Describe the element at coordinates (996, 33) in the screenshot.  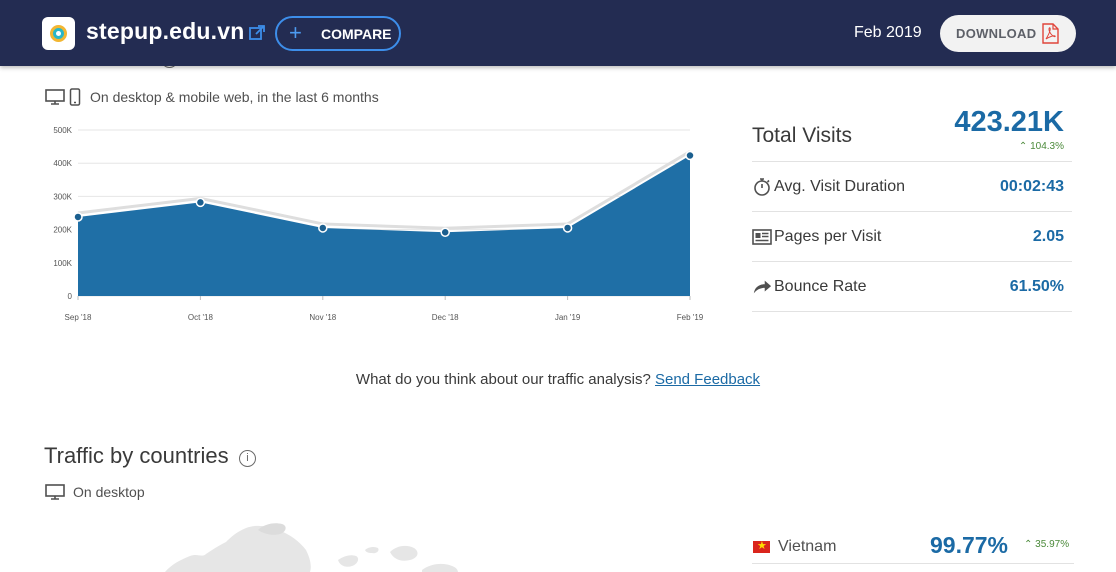
I see `download-label: DOWNLOAD` at that location.